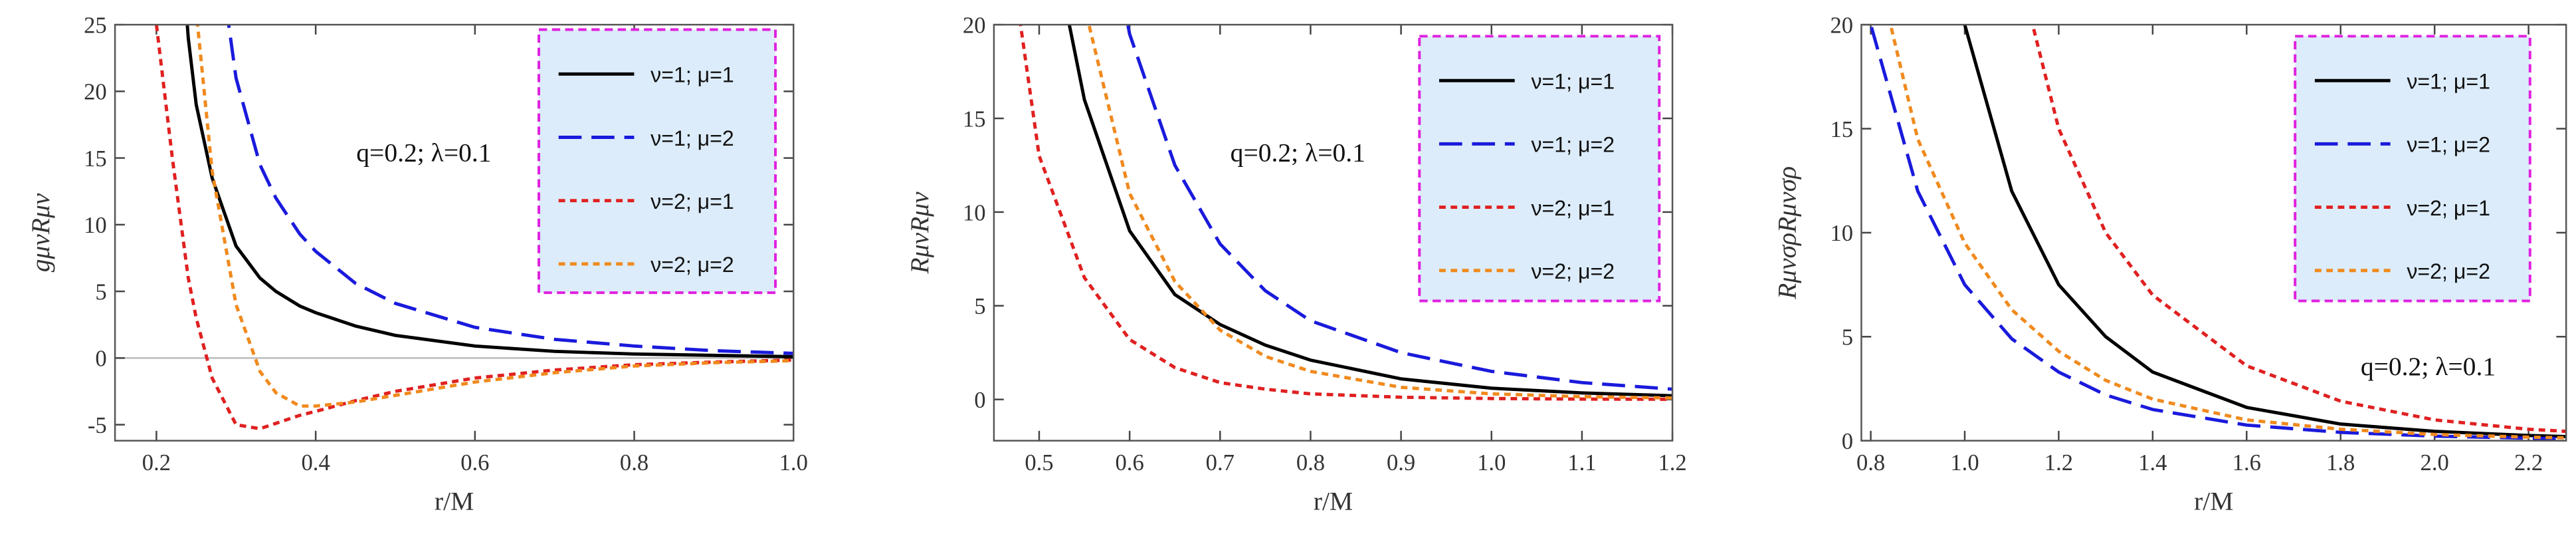 The height and width of the screenshot is (542, 2576). I want to click on x-tick-label: 2.2, so click(2529, 462).